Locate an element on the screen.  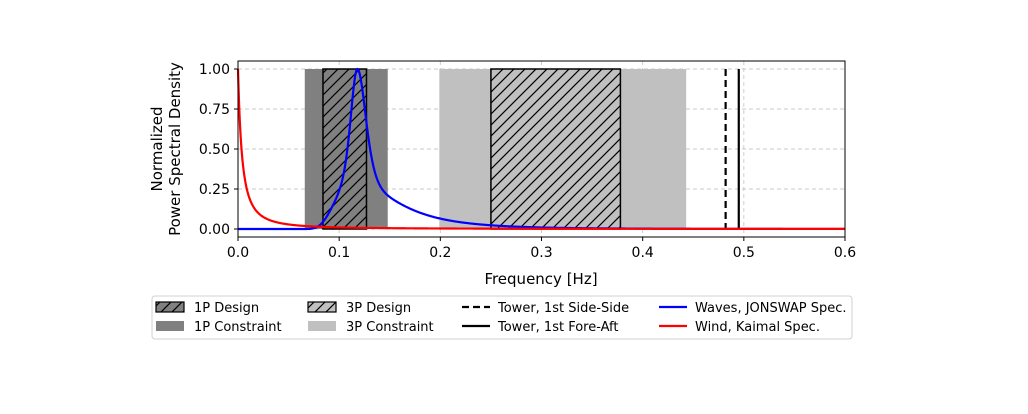
legend-label: Wind, Kaimal Spec. is located at coordinates (757, 327).